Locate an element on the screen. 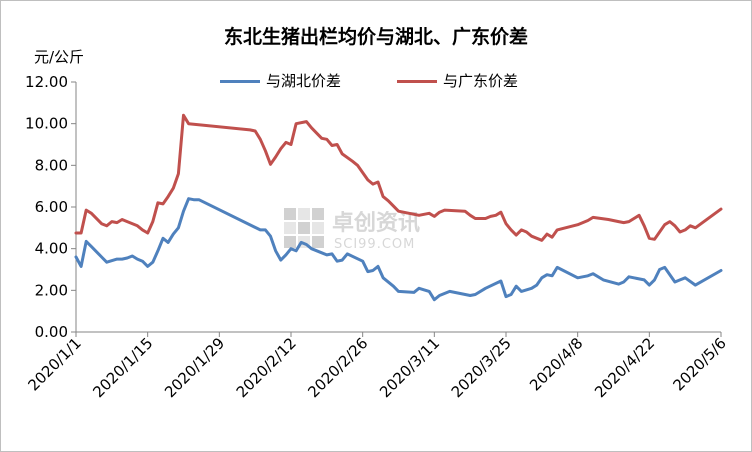 The height and width of the screenshot is (452, 752). y-tick-label: 8.00 is located at coordinates (51, 165).